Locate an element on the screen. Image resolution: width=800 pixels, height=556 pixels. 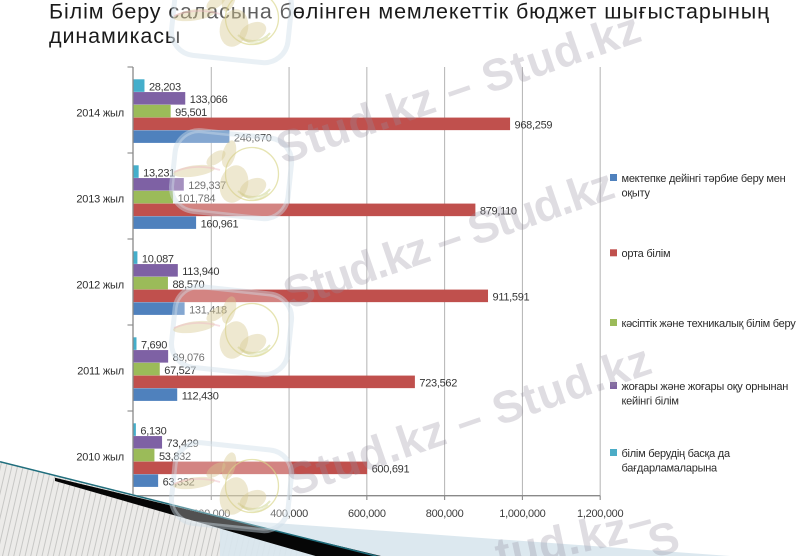
svg-text: білім берудің басқа да is located at coordinates (676, 454).